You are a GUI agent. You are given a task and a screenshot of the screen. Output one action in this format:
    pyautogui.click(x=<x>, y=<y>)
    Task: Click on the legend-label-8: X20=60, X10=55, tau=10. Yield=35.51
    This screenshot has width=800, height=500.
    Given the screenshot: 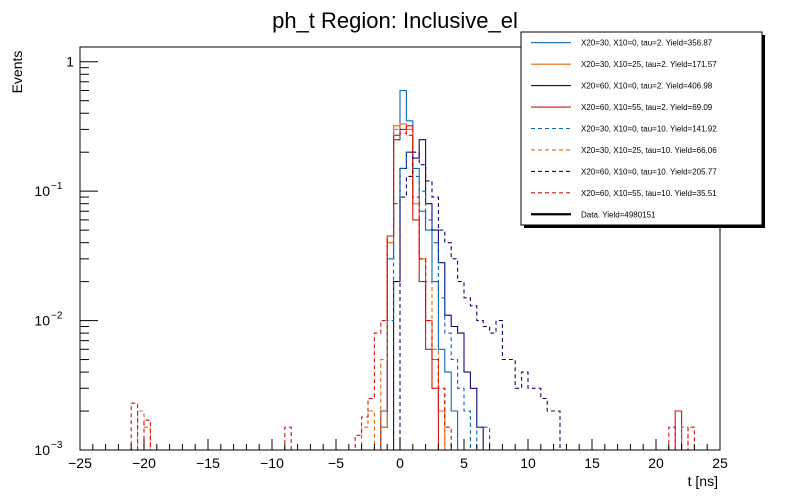 What is the action you would take?
    pyautogui.click(x=649, y=193)
    